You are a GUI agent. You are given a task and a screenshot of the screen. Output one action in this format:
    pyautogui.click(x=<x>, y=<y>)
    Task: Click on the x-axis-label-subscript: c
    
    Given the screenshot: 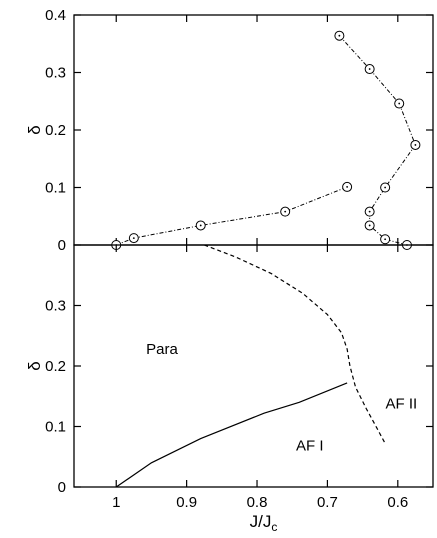 What is the action you would take?
    pyautogui.click(x=274, y=527)
    